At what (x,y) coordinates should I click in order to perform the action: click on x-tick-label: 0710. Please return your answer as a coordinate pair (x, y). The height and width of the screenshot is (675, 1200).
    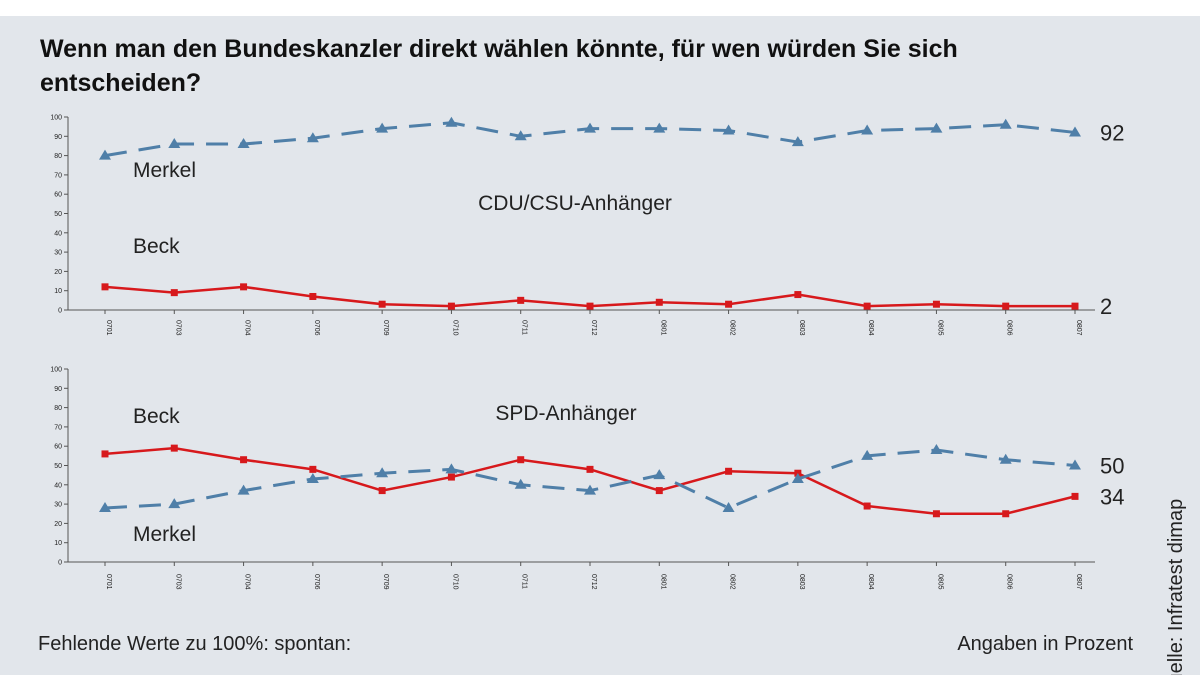
    Looking at the image, I should click on (454, 328).